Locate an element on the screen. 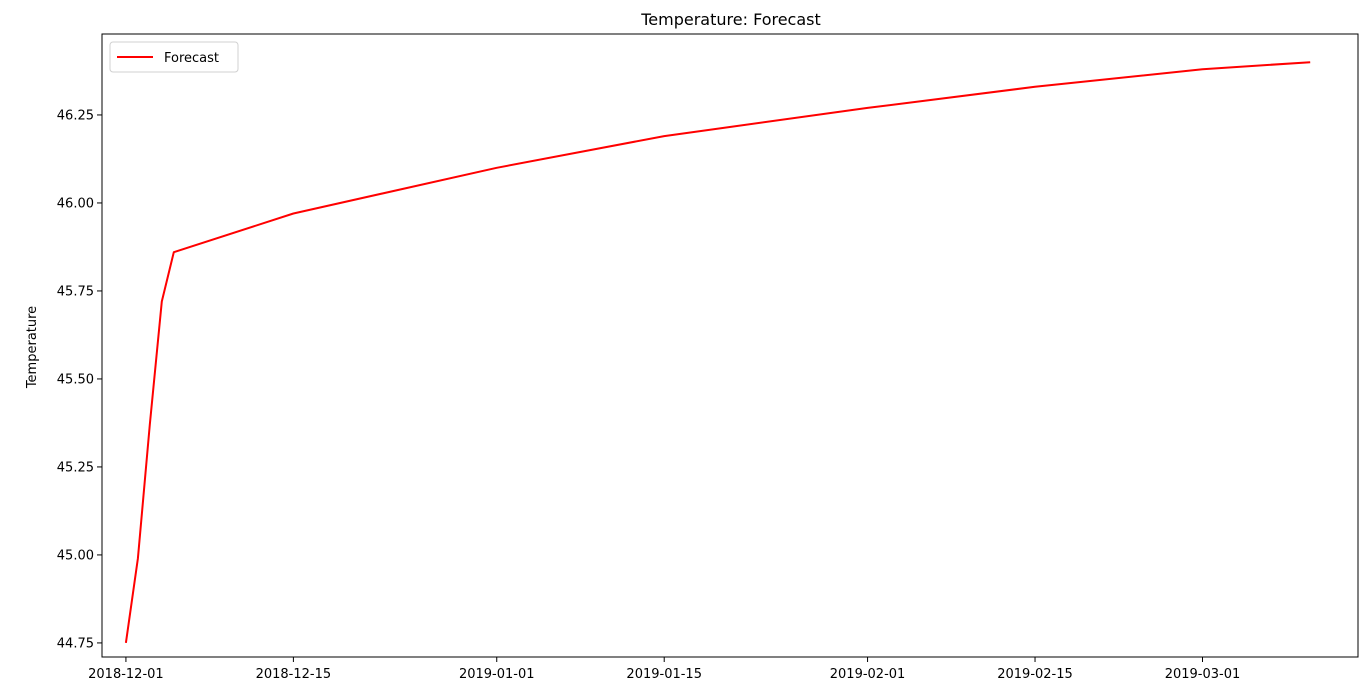  y-tick-label: 46.00 is located at coordinates (75, 203).